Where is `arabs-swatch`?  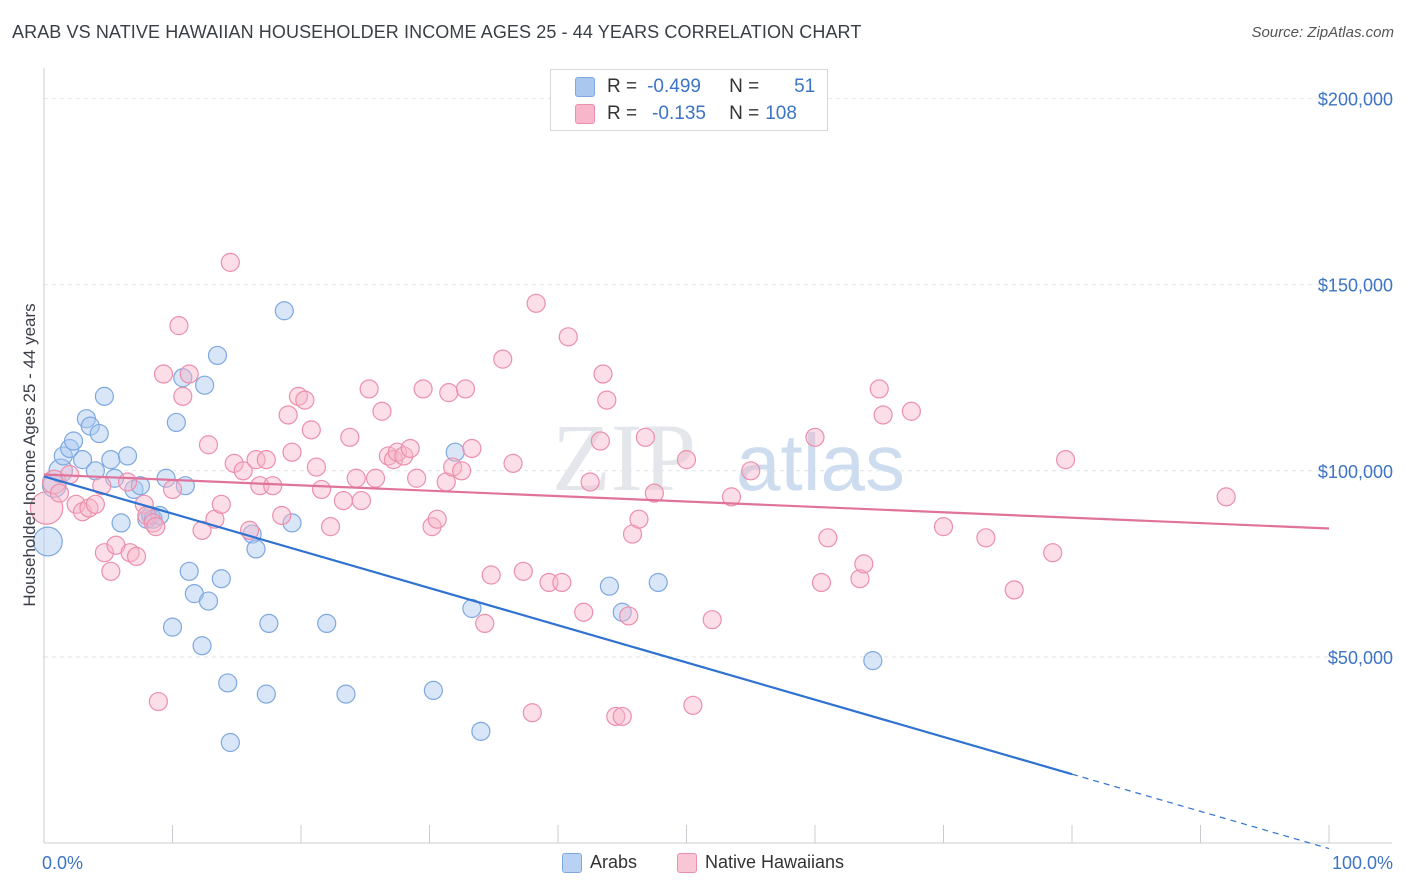
arabs-swatch is located at coordinates (585, 87).